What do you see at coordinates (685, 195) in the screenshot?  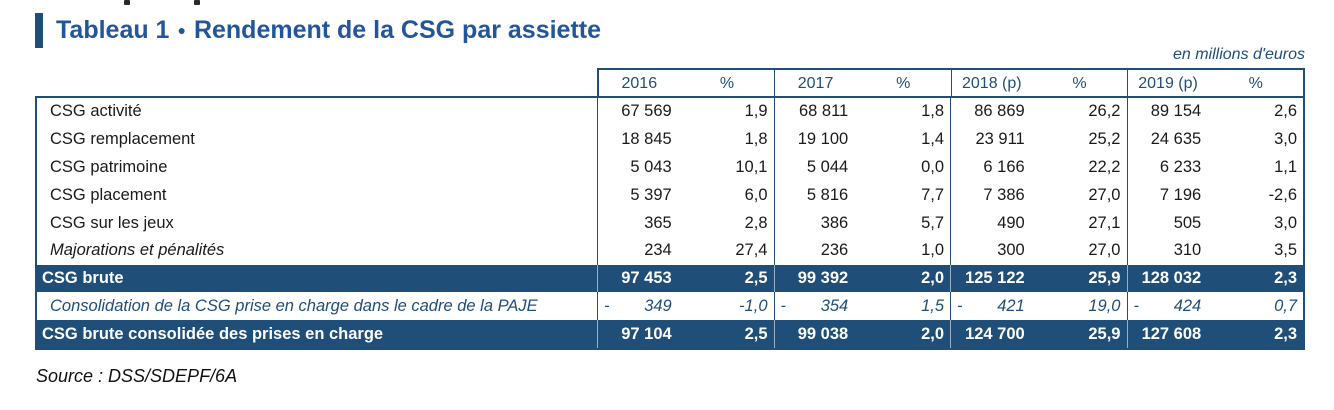 I see `year-group: 5 397 6,0` at bounding box center [685, 195].